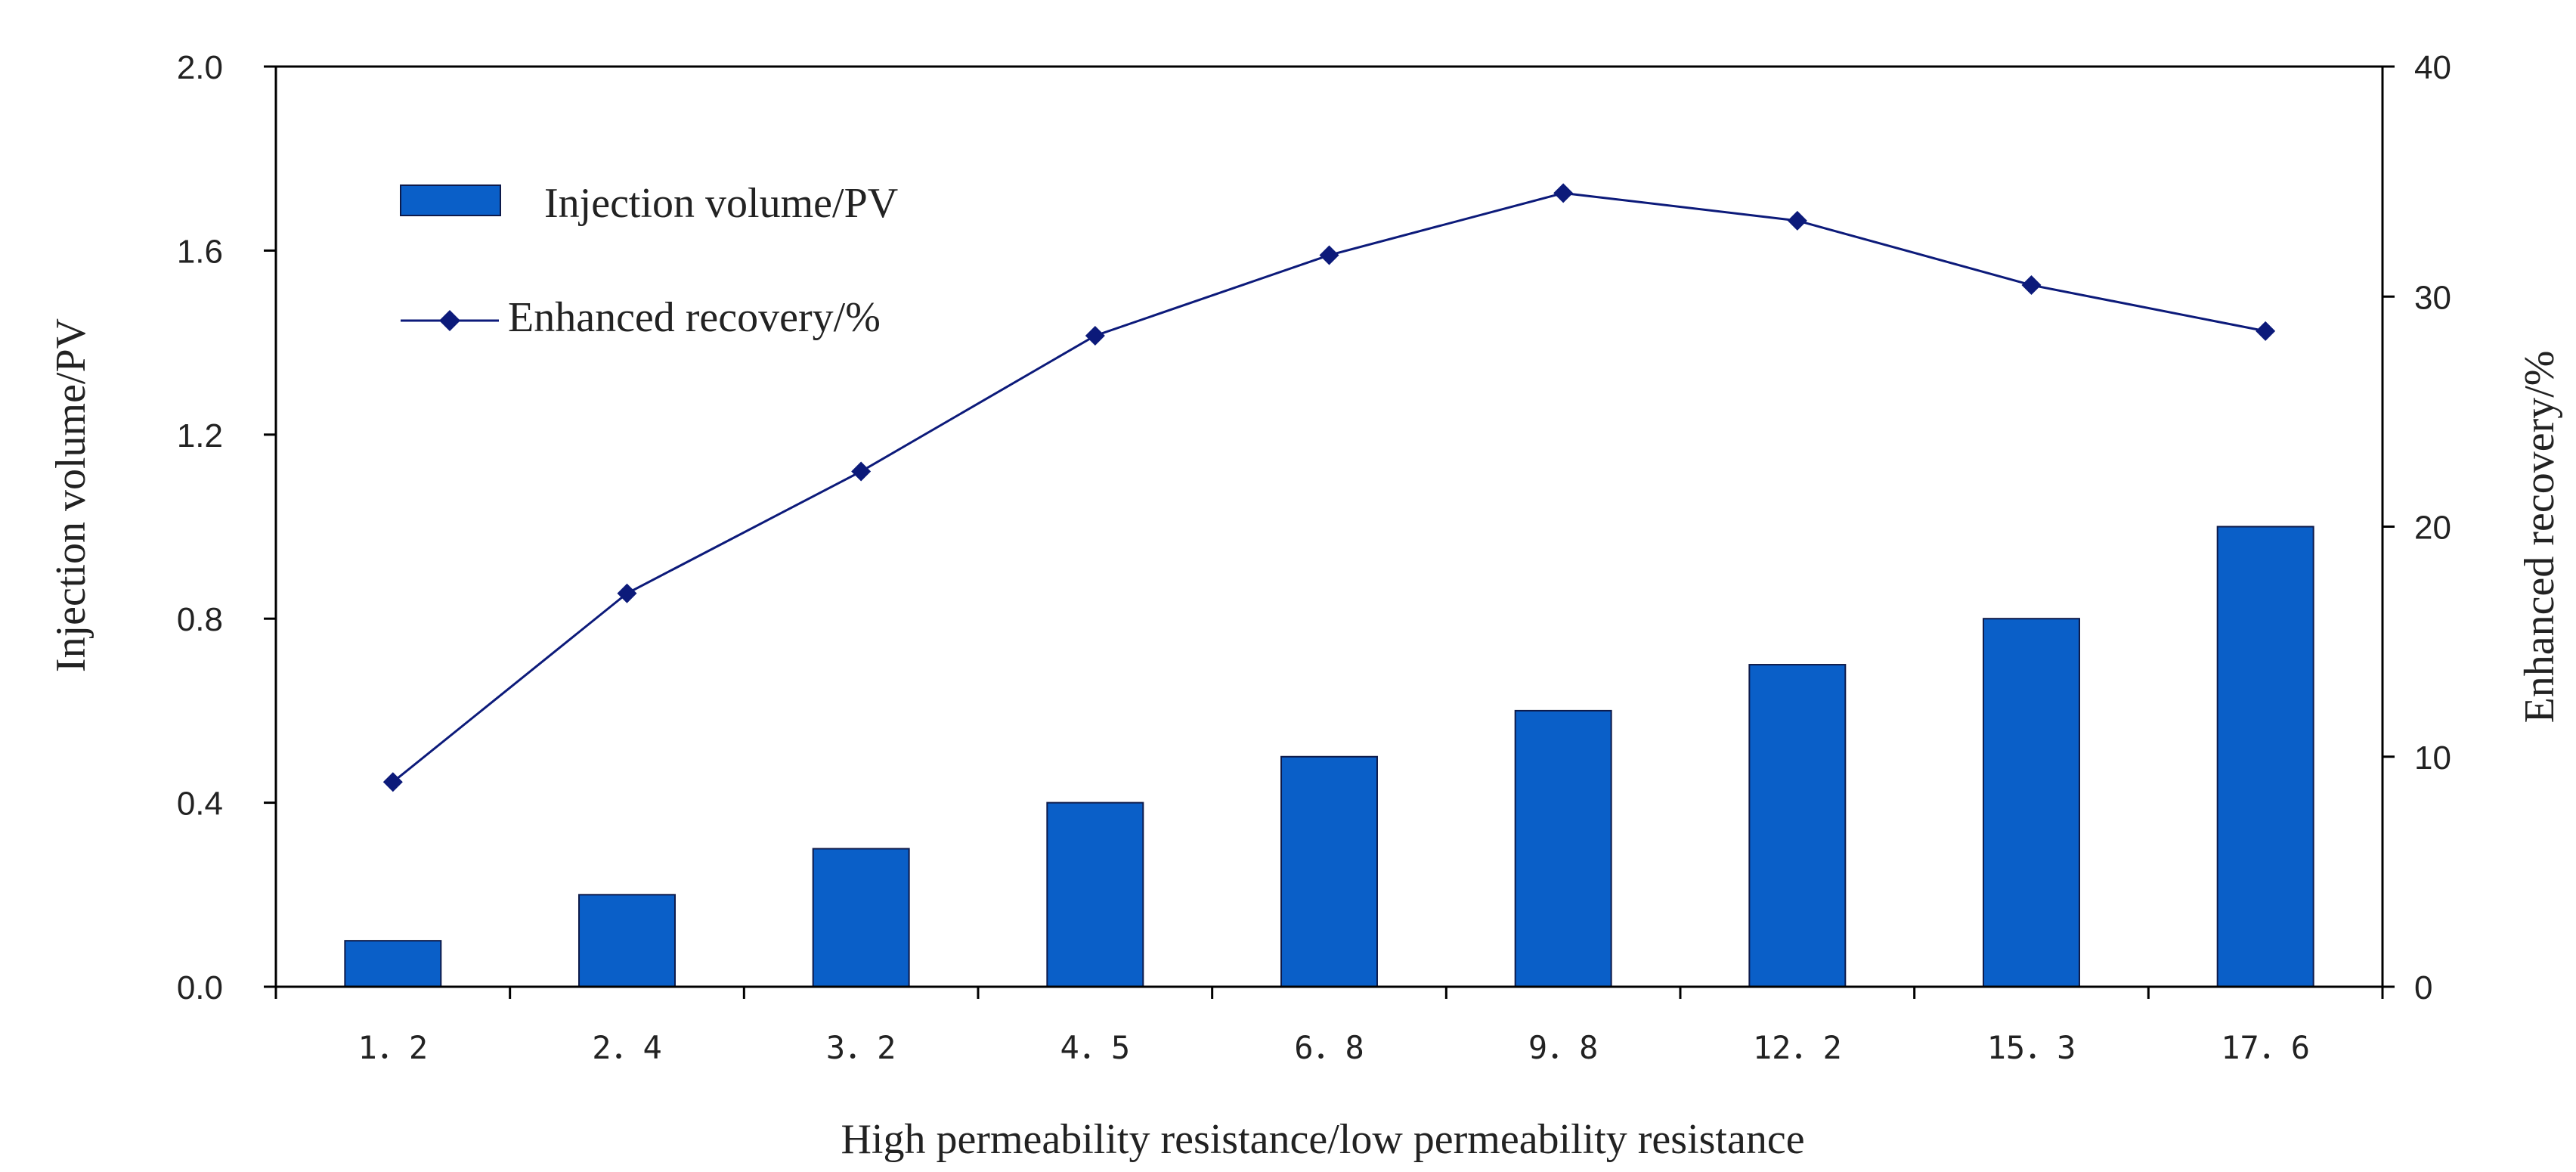  Describe the element at coordinates (1095, 1047) in the screenshot. I see `x-tick-label: 4．5` at that location.